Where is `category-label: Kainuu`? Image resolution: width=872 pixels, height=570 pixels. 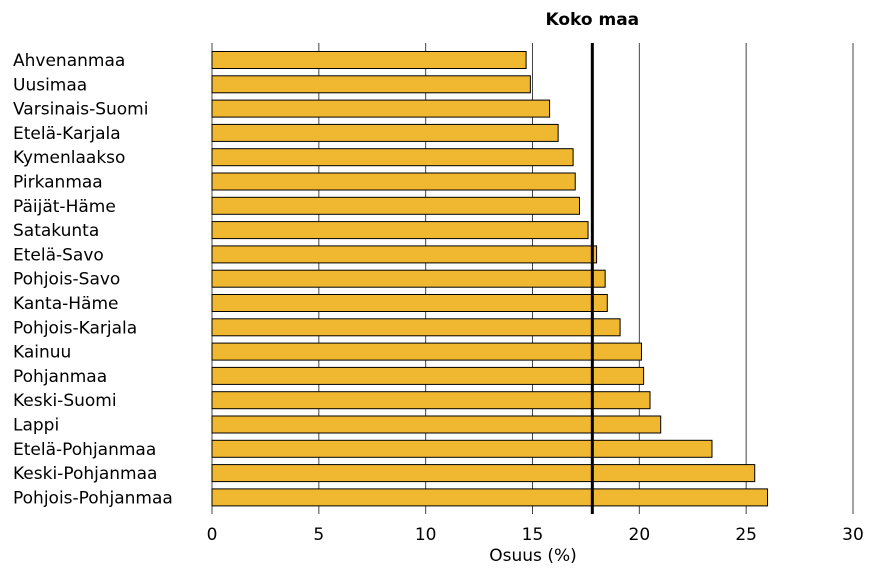
category-label: Kainuu is located at coordinates (42, 353).